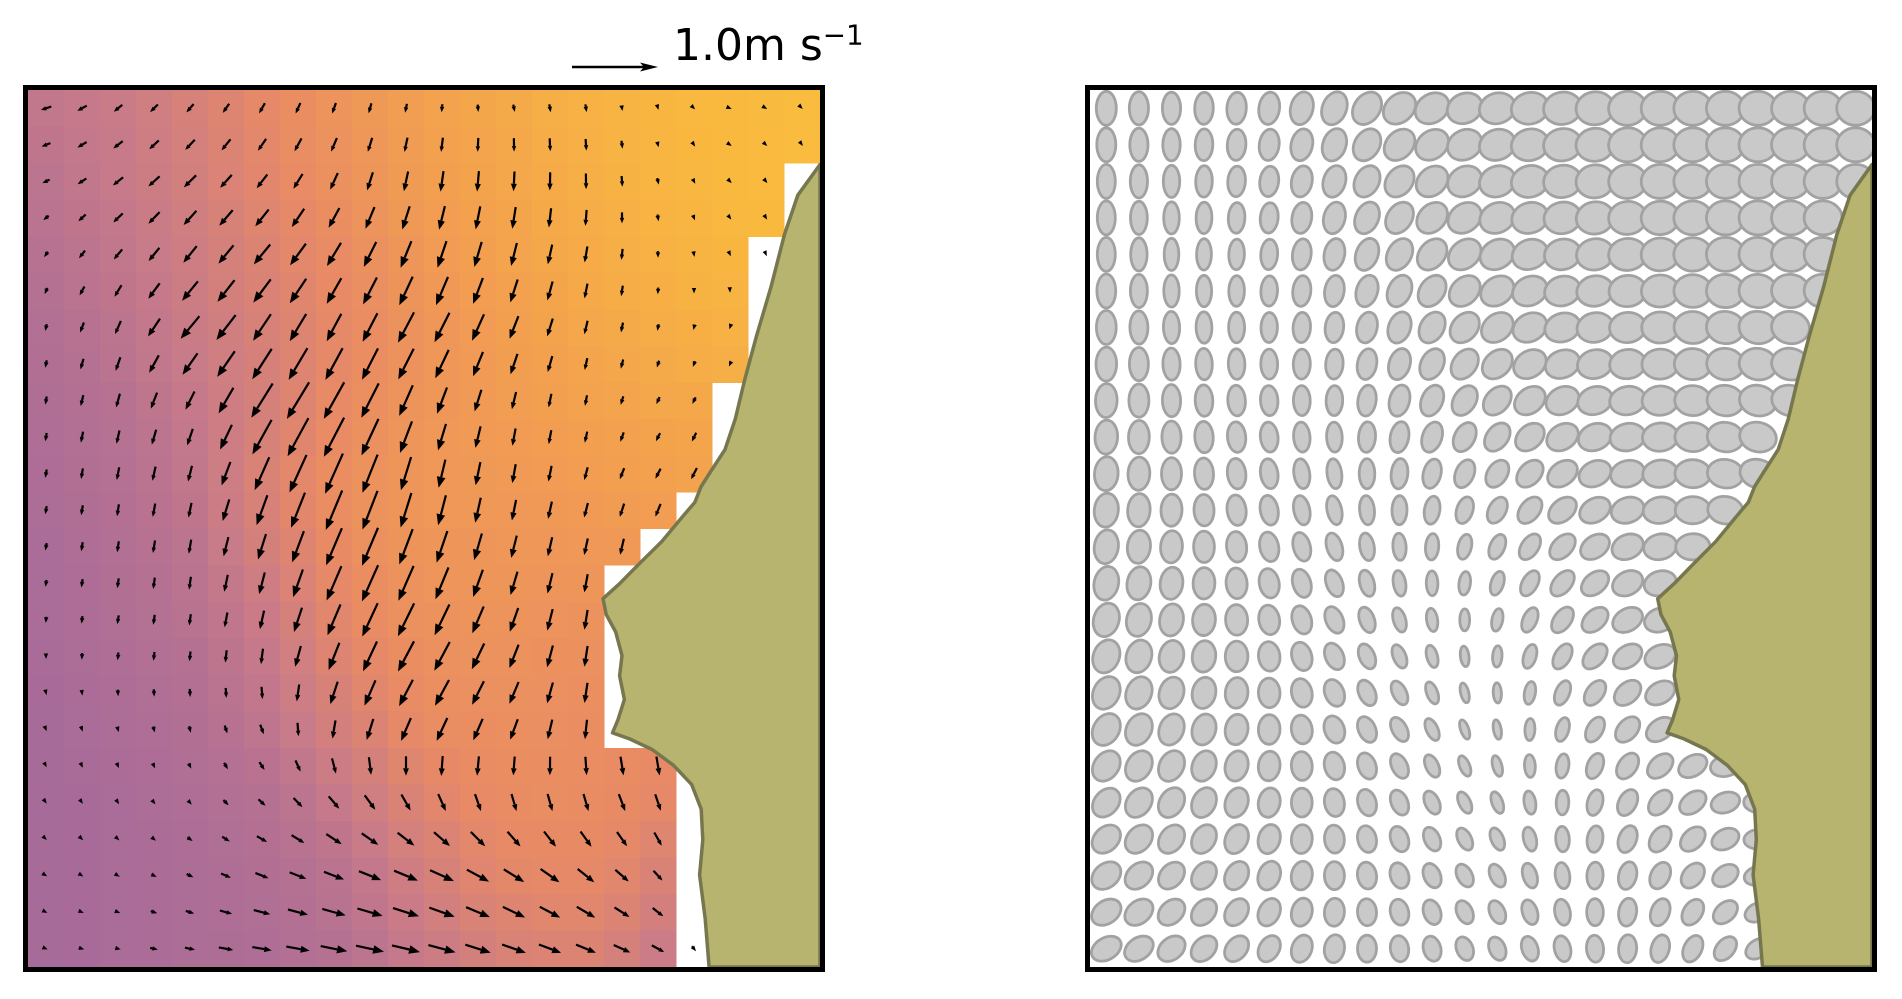  What do you see at coordinates (748, 45) in the screenshot?
I see `quiver-key-value: 1.0m s` at bounding box center [748, 45].